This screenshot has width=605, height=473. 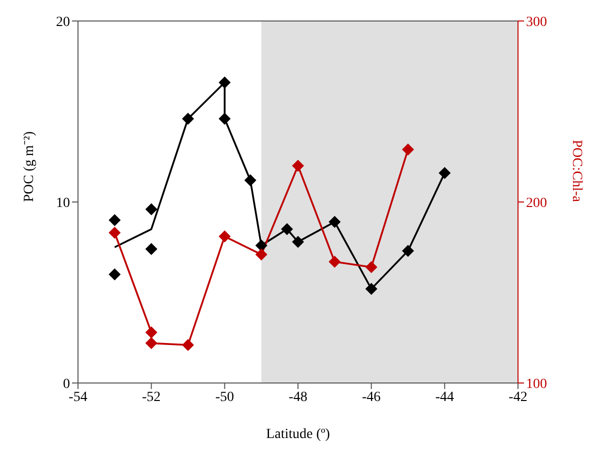 I want to click on y-tick-label: 0, so click(x=66, y=384).